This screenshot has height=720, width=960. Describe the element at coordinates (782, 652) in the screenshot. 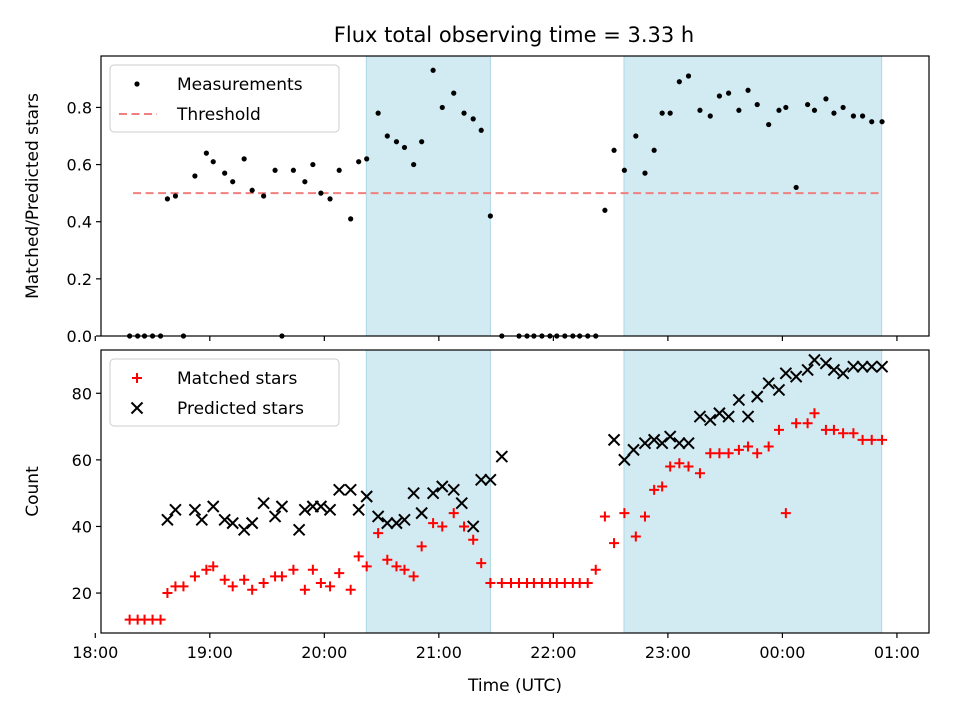

I see `x-tick-label: 00:00` at that location.